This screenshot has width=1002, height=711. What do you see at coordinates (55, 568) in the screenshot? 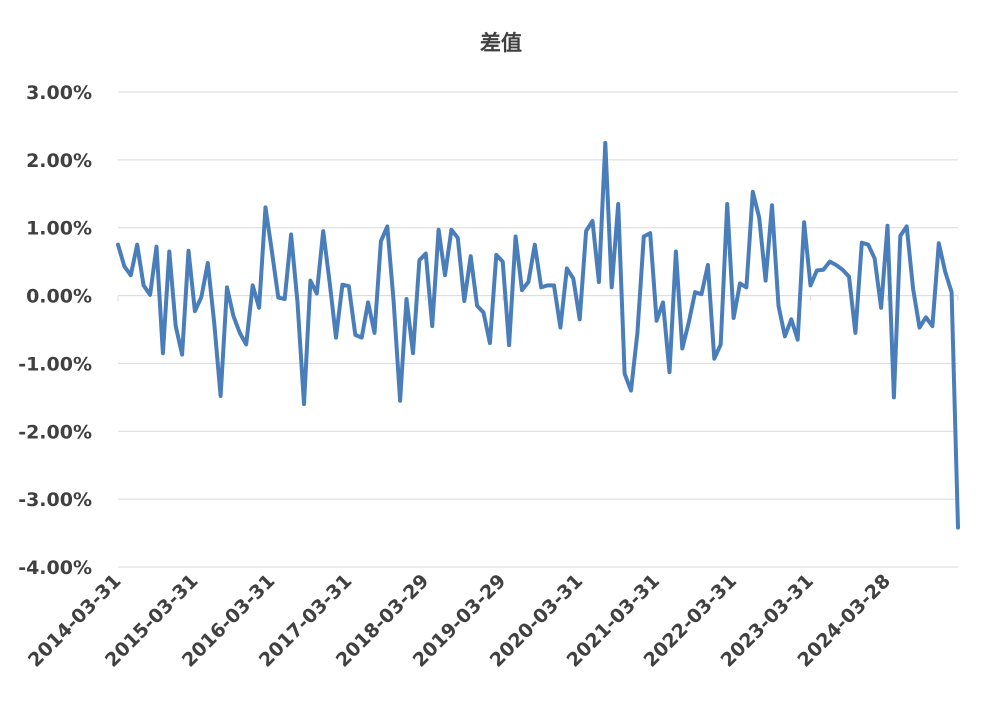
I see `y-tick-label: -4.00%` at bounding box center [55, 568].